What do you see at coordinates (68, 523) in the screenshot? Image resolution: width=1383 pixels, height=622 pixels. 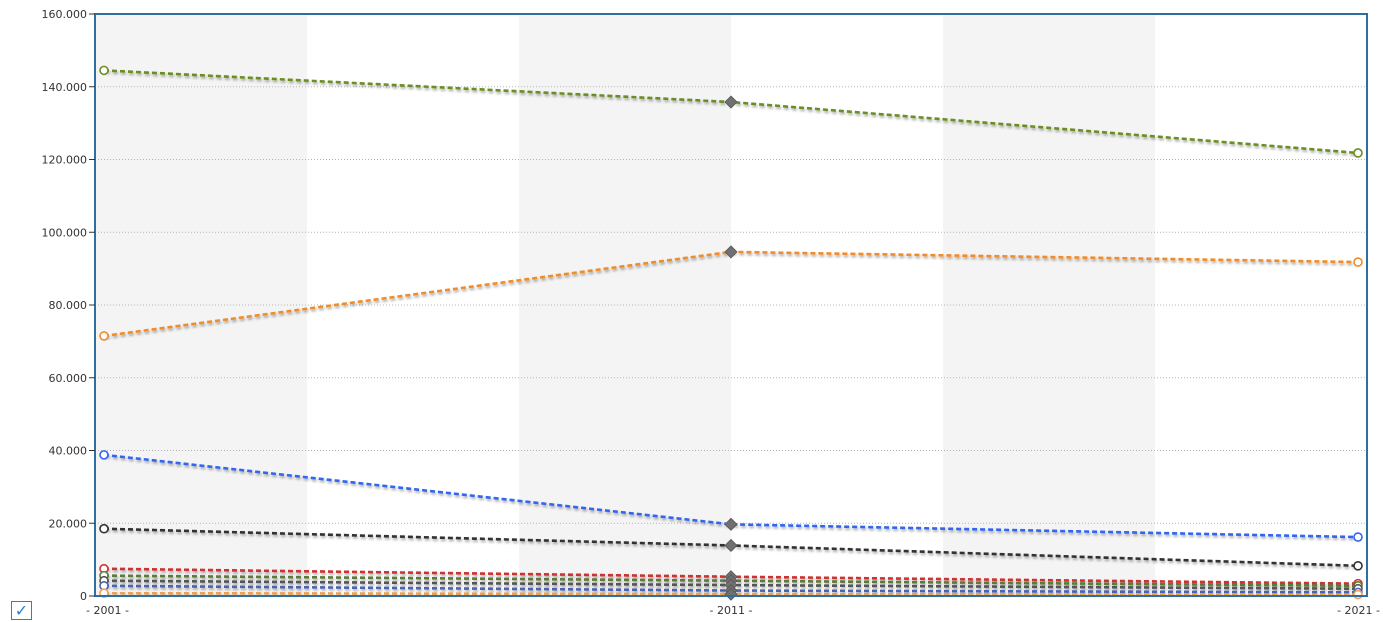 I see `y-tick-label: 20.000` at bounding box center [68, 523].